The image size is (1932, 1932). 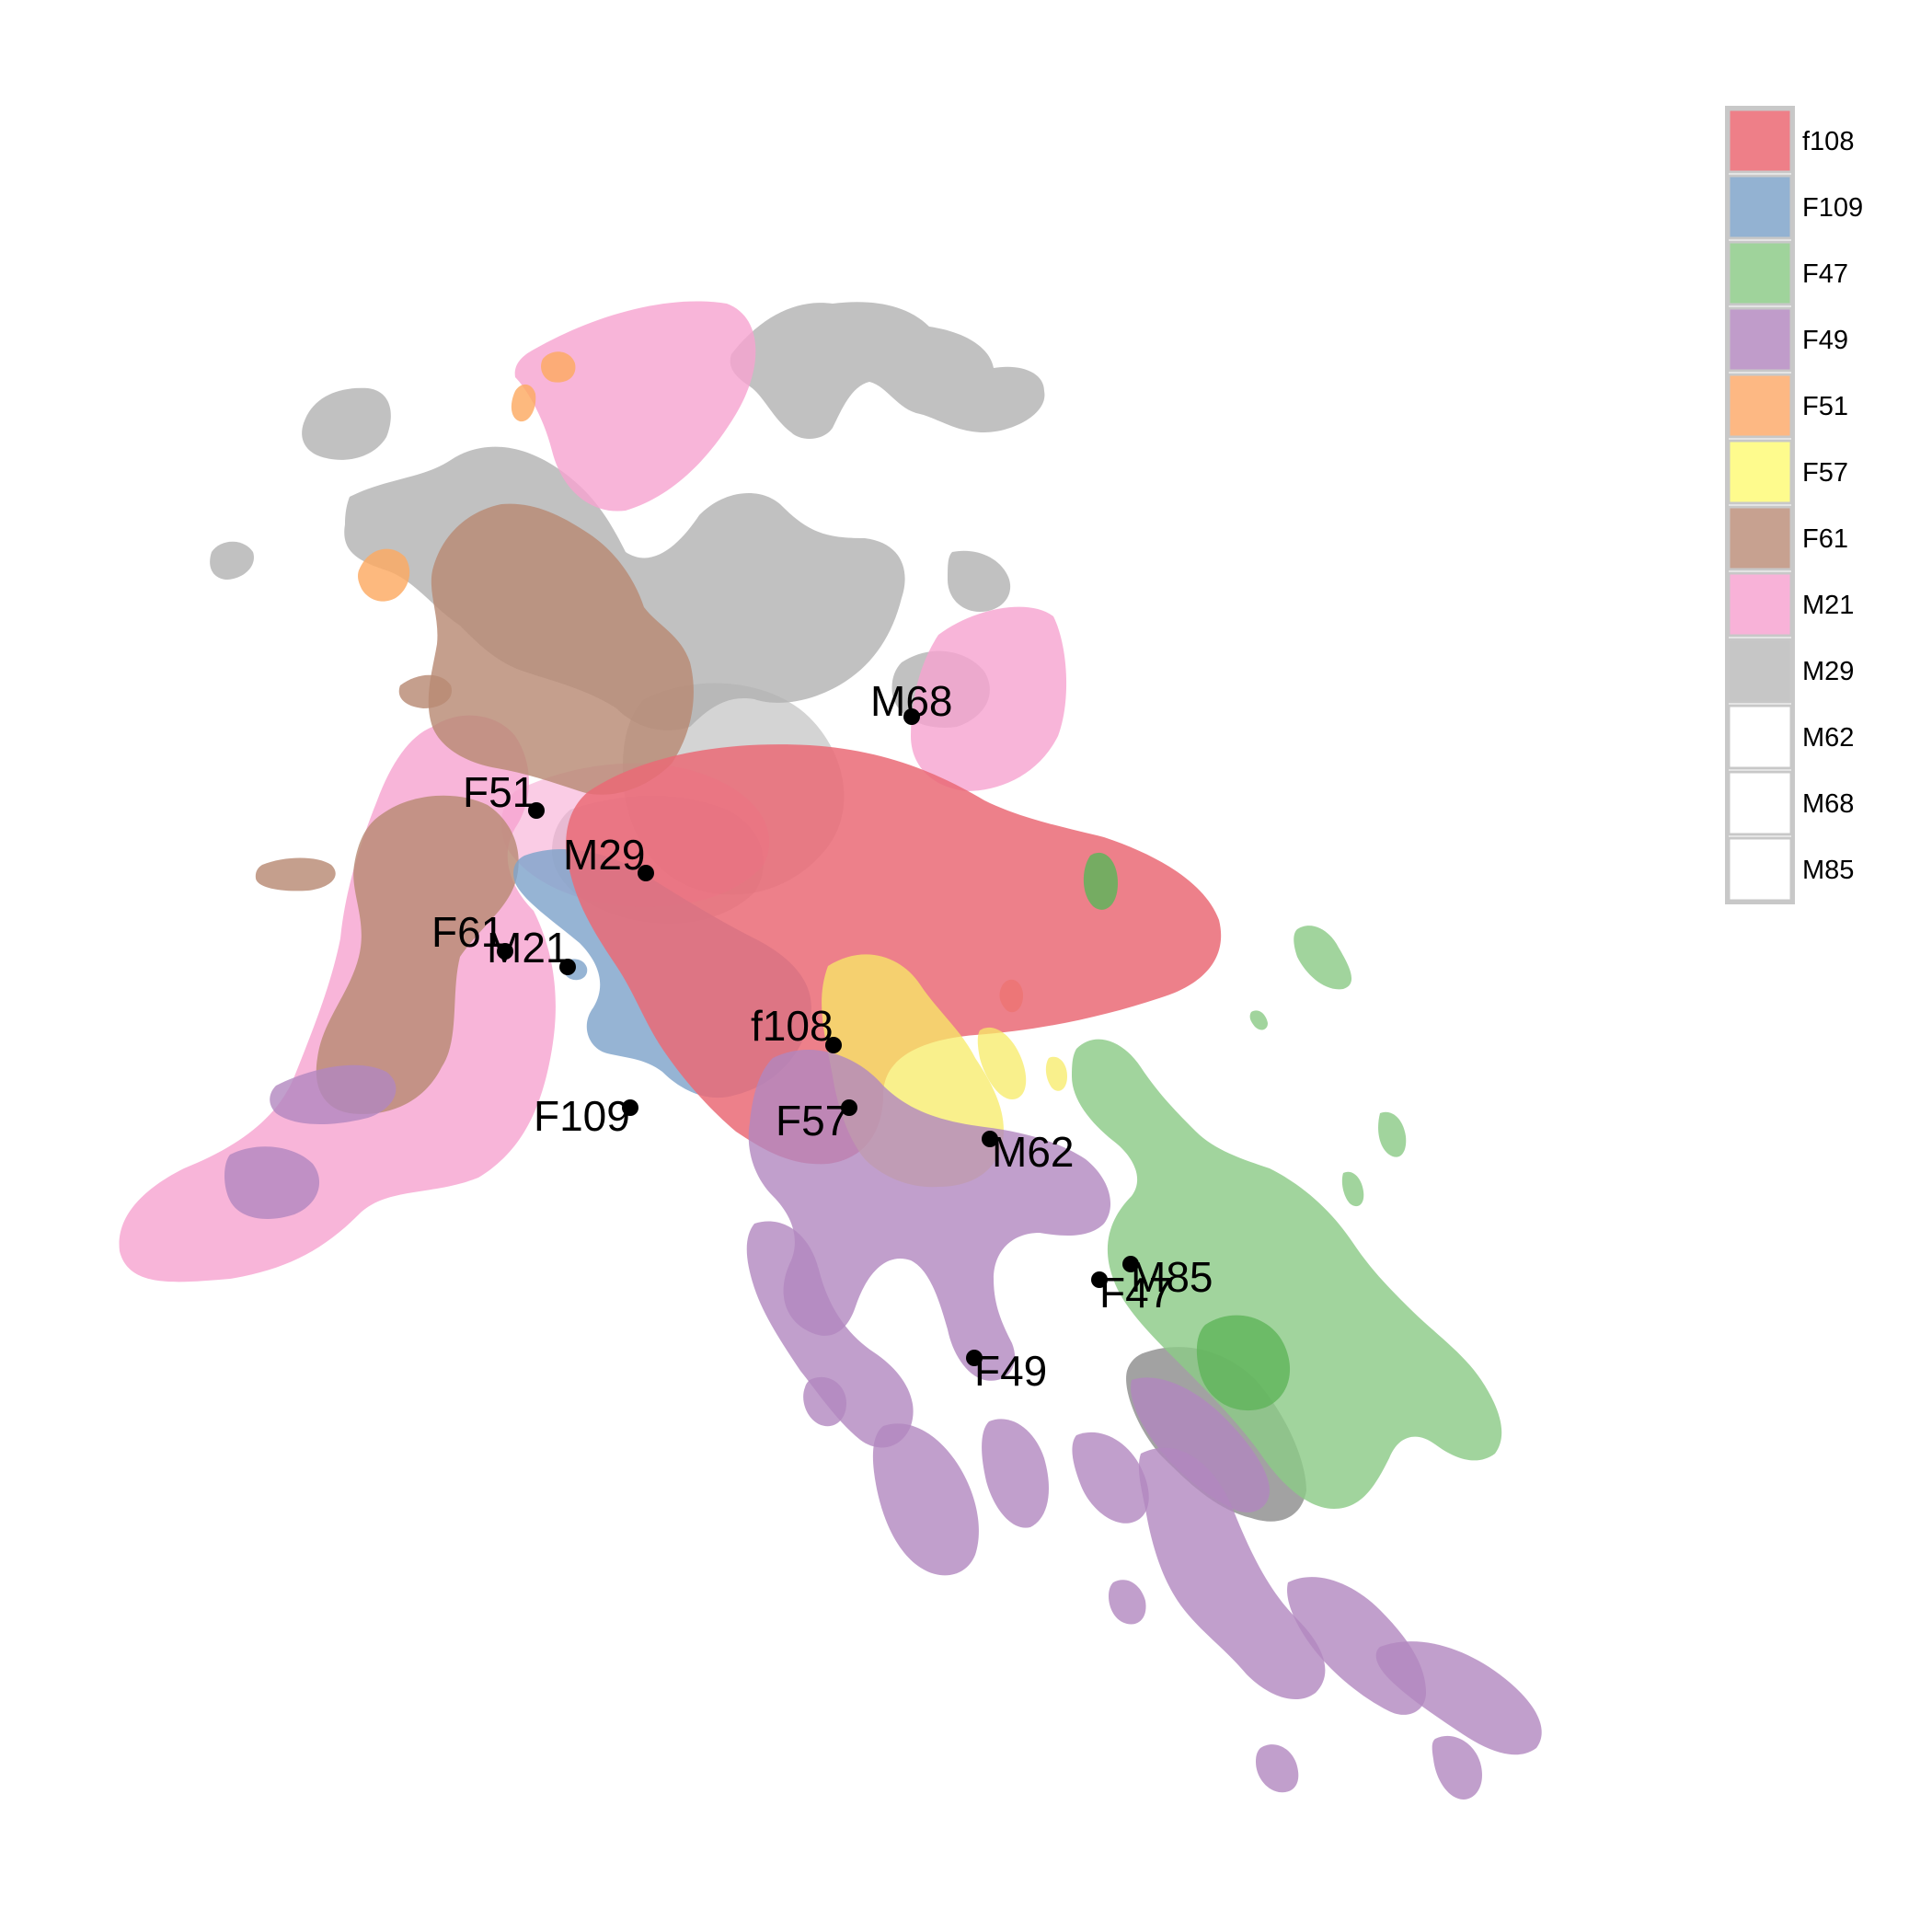 I want to click on legend-label-f51: F51, so click(x=1825, y=406).